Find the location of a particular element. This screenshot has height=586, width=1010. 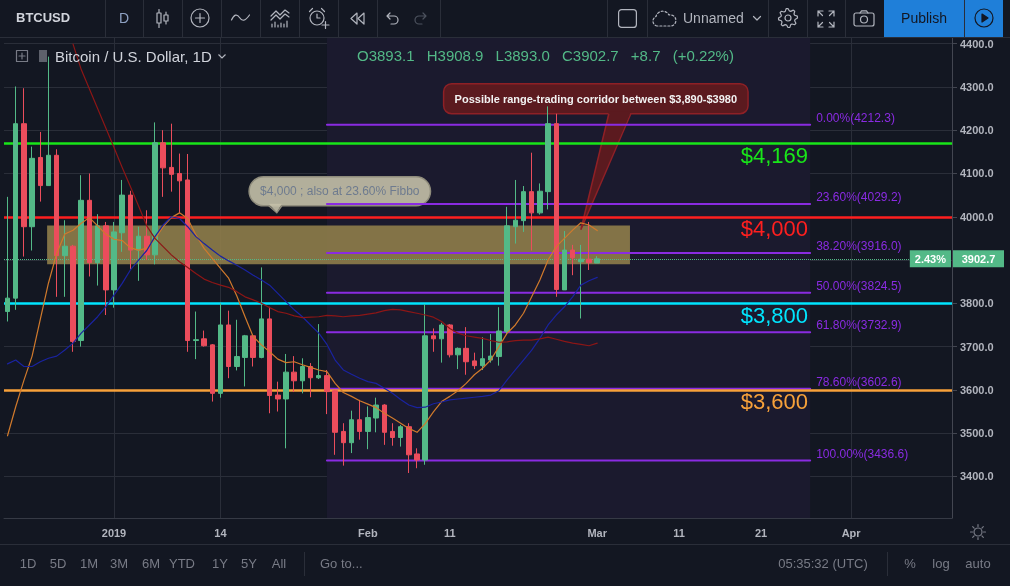

series-label: 78.60%(3602.6) is located at coordinates (859, 381).